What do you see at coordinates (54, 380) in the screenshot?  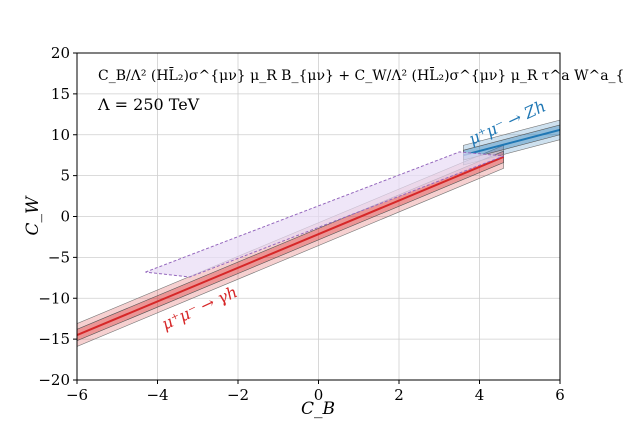 I see `y-tick-label: −20` at bounding box center [54, 380].